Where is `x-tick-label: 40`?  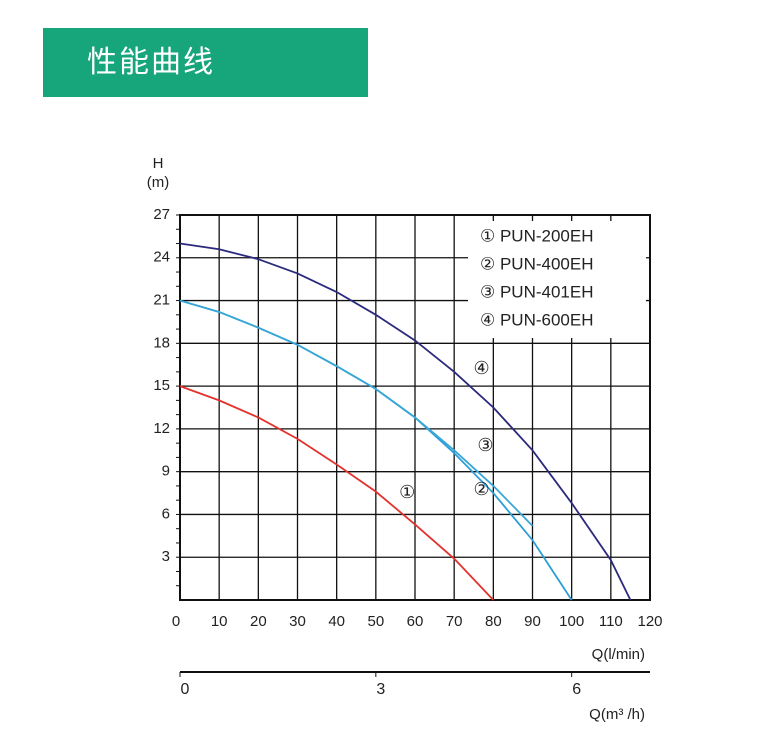
x-tick-label: 40 is located at coordinates (336, 621).